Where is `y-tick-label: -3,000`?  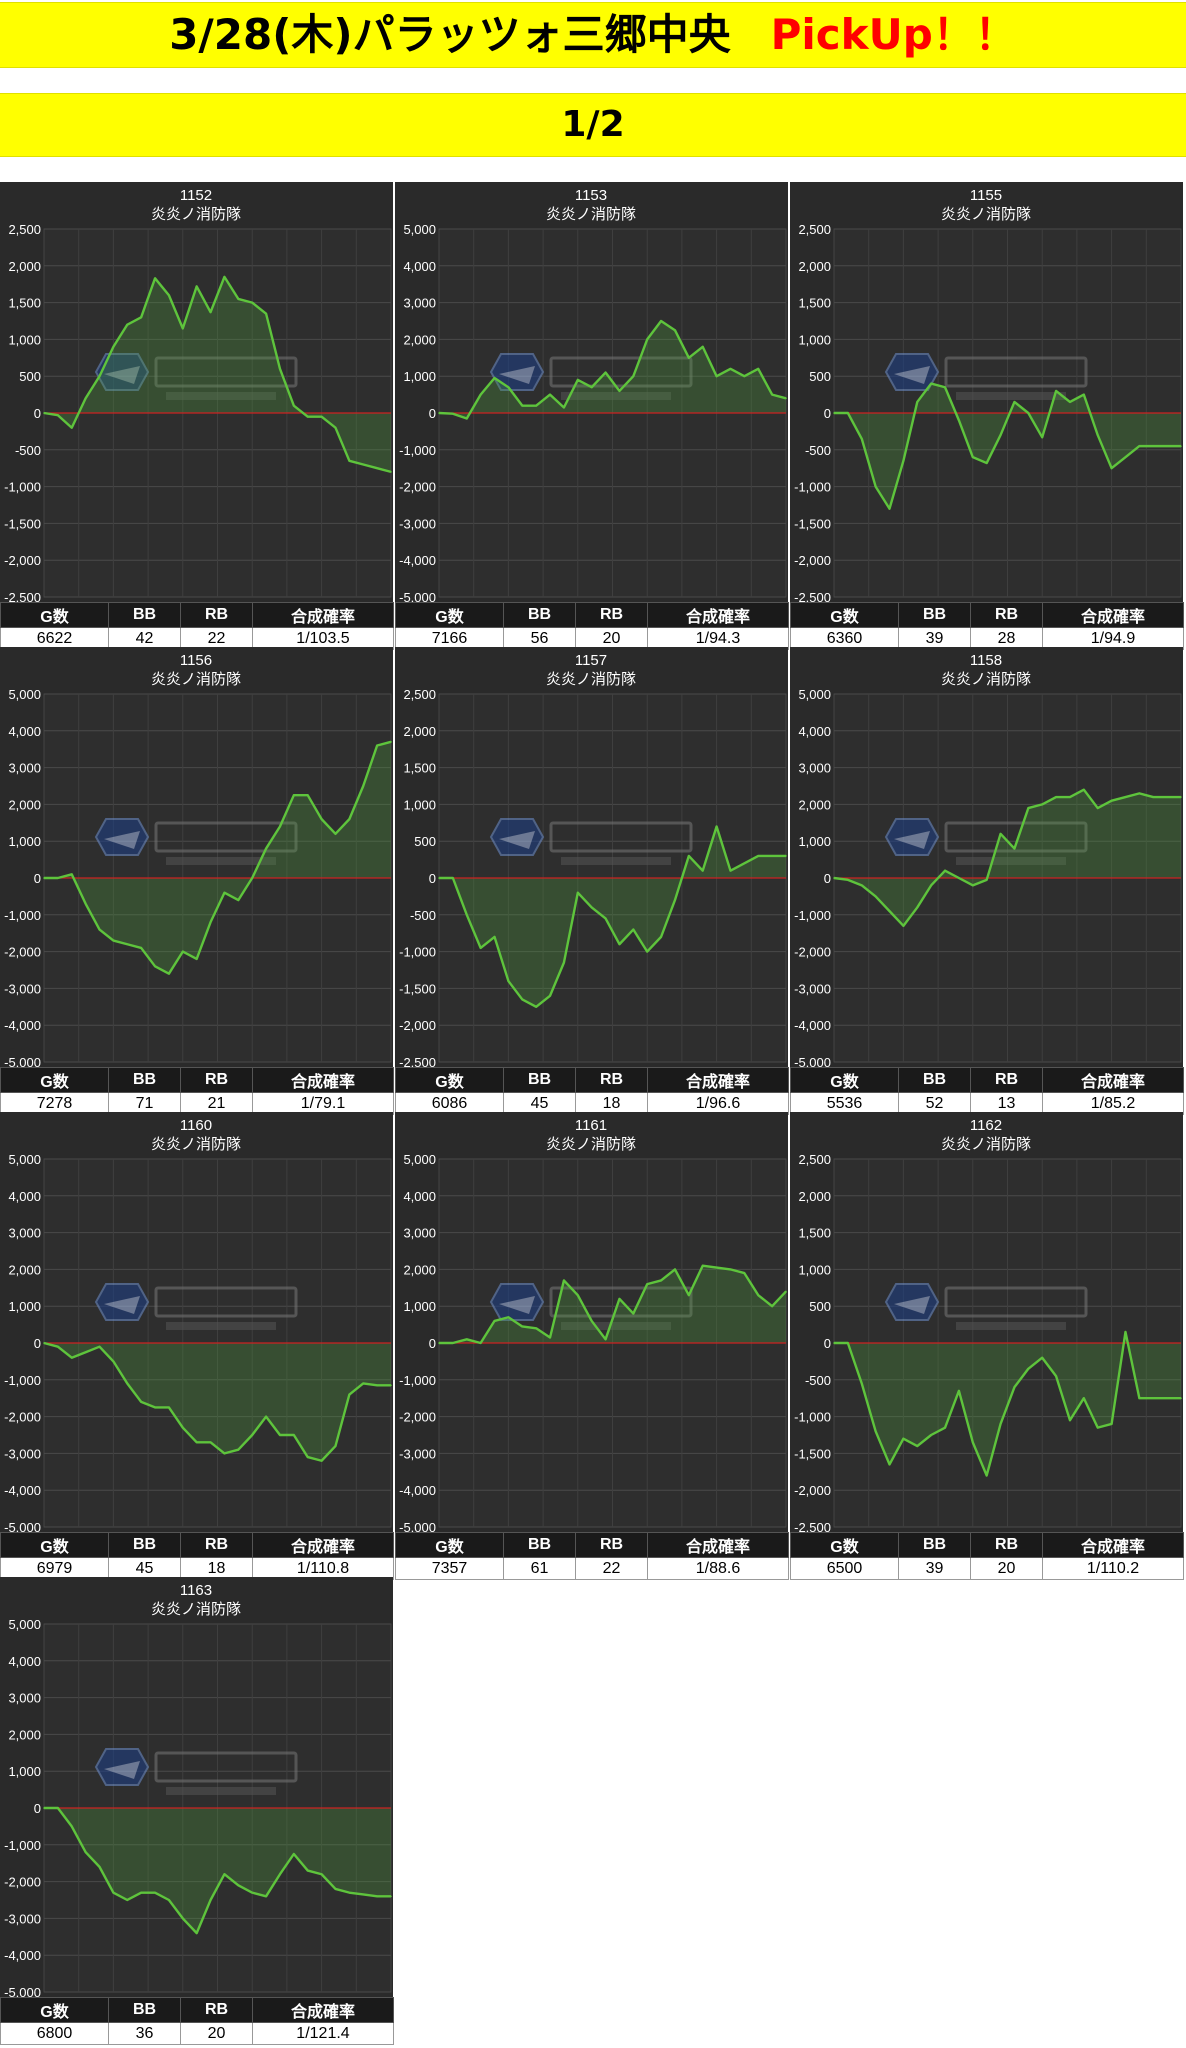
y-tick-label: -3,000 is located at coordinates (417, 523).